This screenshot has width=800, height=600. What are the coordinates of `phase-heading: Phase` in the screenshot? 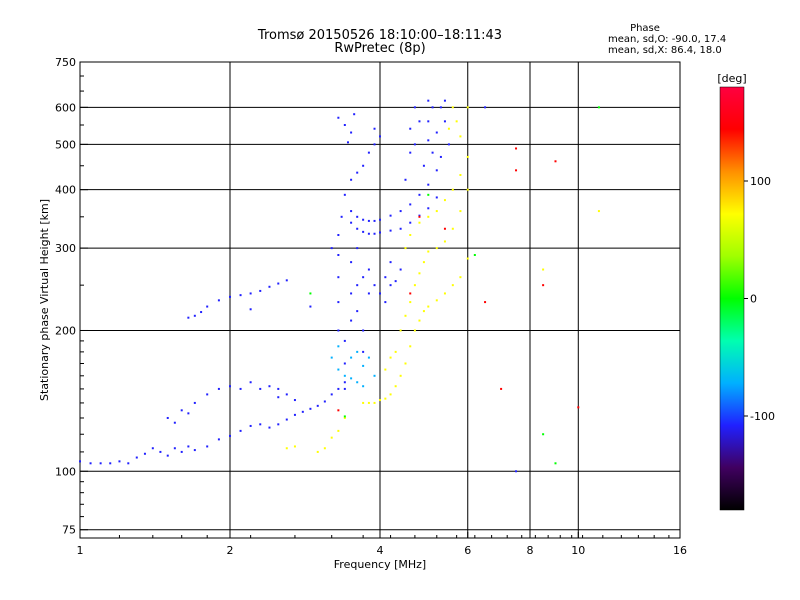 It's located at (645, 28).